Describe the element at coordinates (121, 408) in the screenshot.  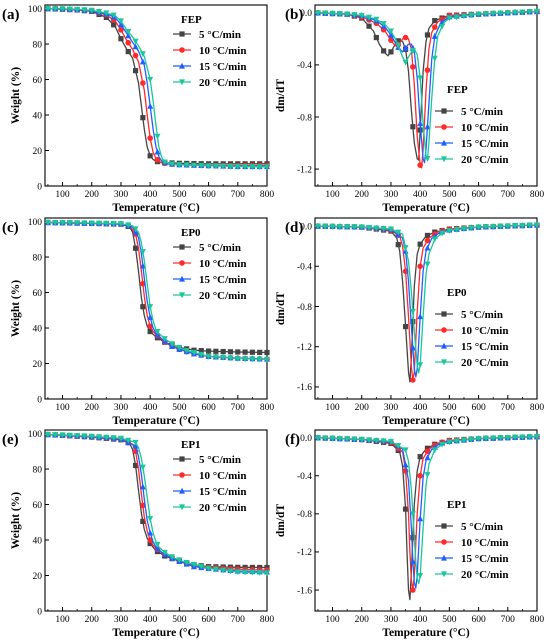
I see `x-tick-label: 300` at that location.